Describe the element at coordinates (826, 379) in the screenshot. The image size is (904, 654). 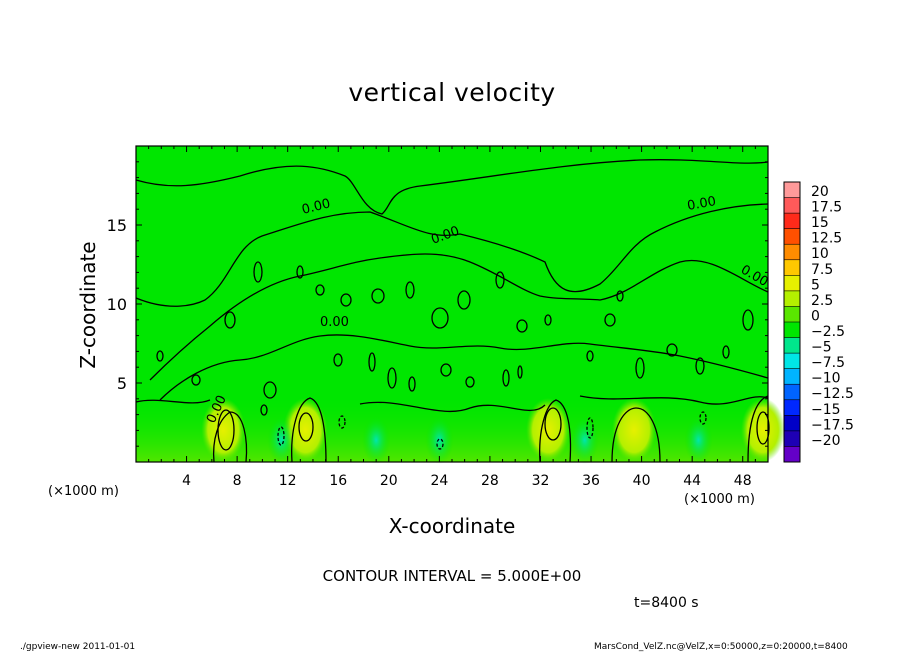
I see `colorbar-level-label: −10` at that location.